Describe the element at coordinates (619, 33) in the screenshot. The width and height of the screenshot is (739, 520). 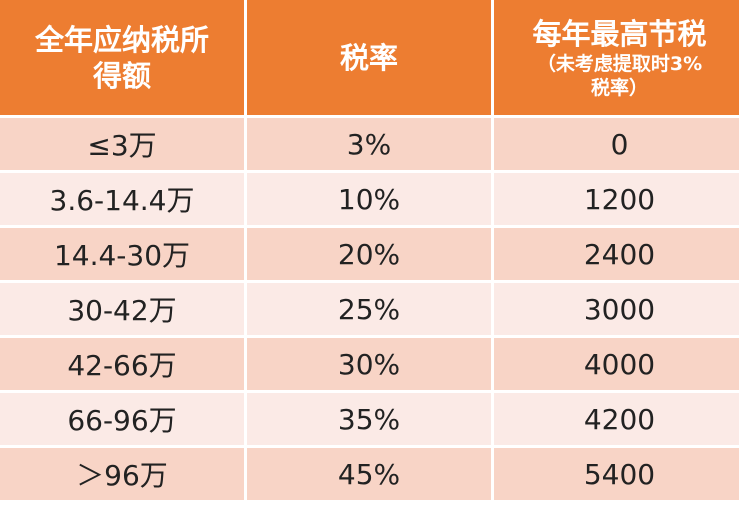
I see `header-text: 每年最高节税` at that location.